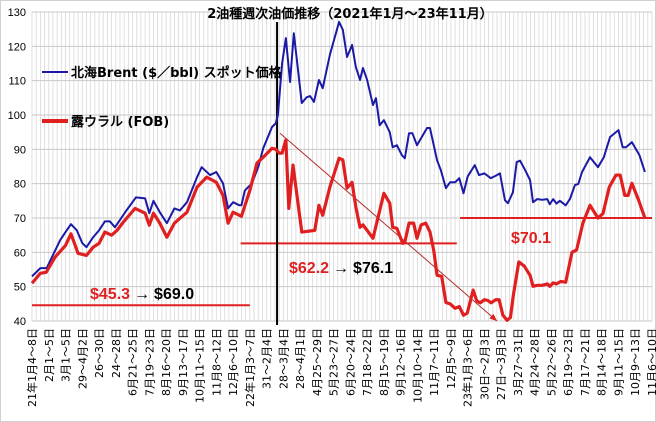 The height and width of the screenshot is (422, 656). Describe the element at coordinates (334, 362) in the screenshot. I see `x-tick-label: 5月23～27日` at that location.